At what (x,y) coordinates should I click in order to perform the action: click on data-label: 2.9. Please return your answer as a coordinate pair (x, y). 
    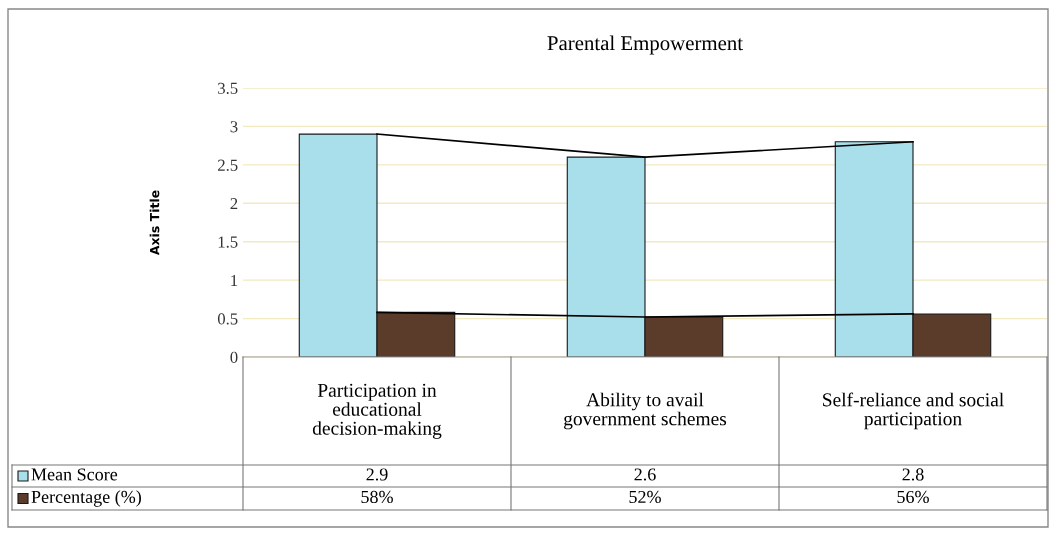
    Looking at the image, I should click on (377, 474).